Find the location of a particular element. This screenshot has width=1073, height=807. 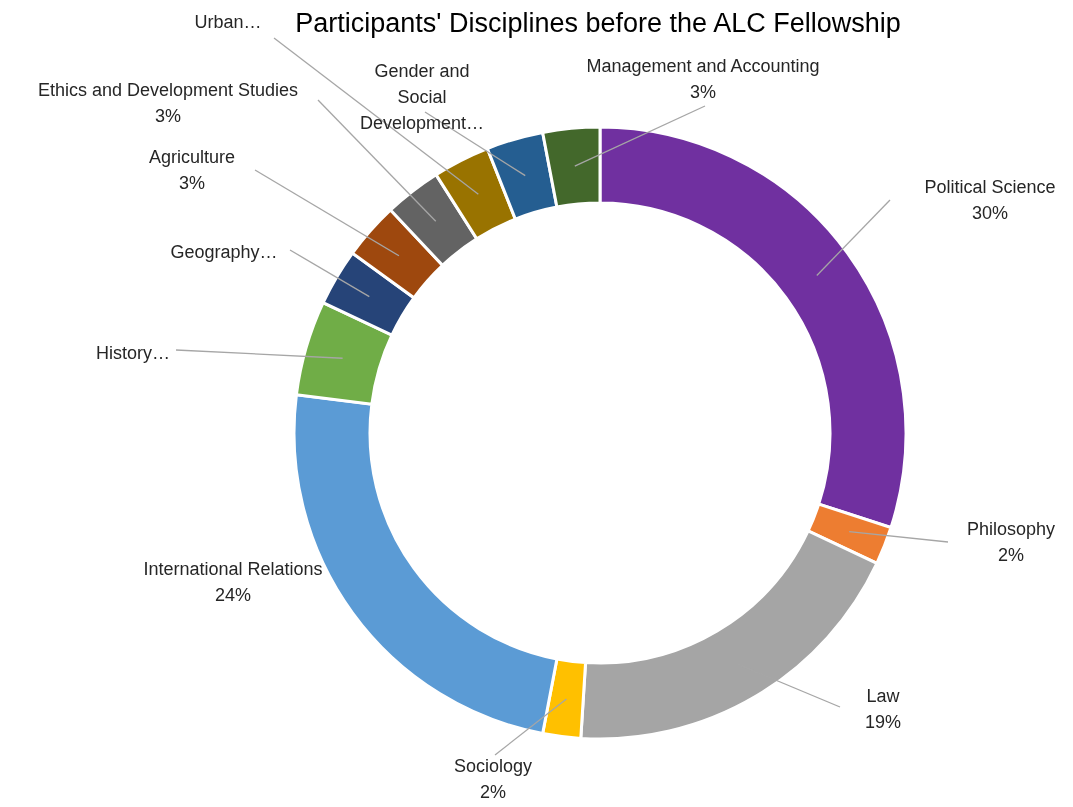

chart-title: Participants' Disciplines before the ALC Fellowship is located at coordinates (598, 23).